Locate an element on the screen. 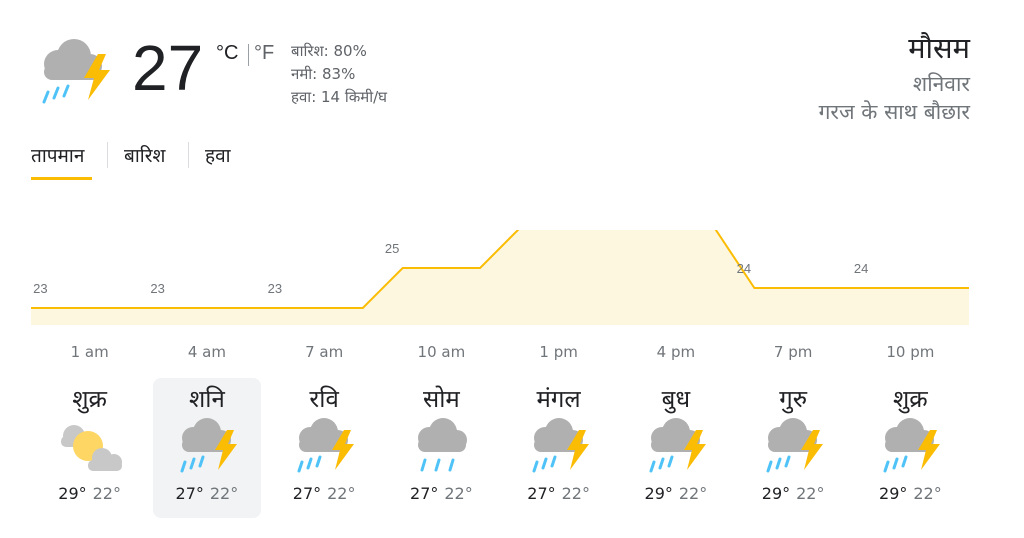  precipitation-text: बारिश: 80% is located at coordinates (329, 51).